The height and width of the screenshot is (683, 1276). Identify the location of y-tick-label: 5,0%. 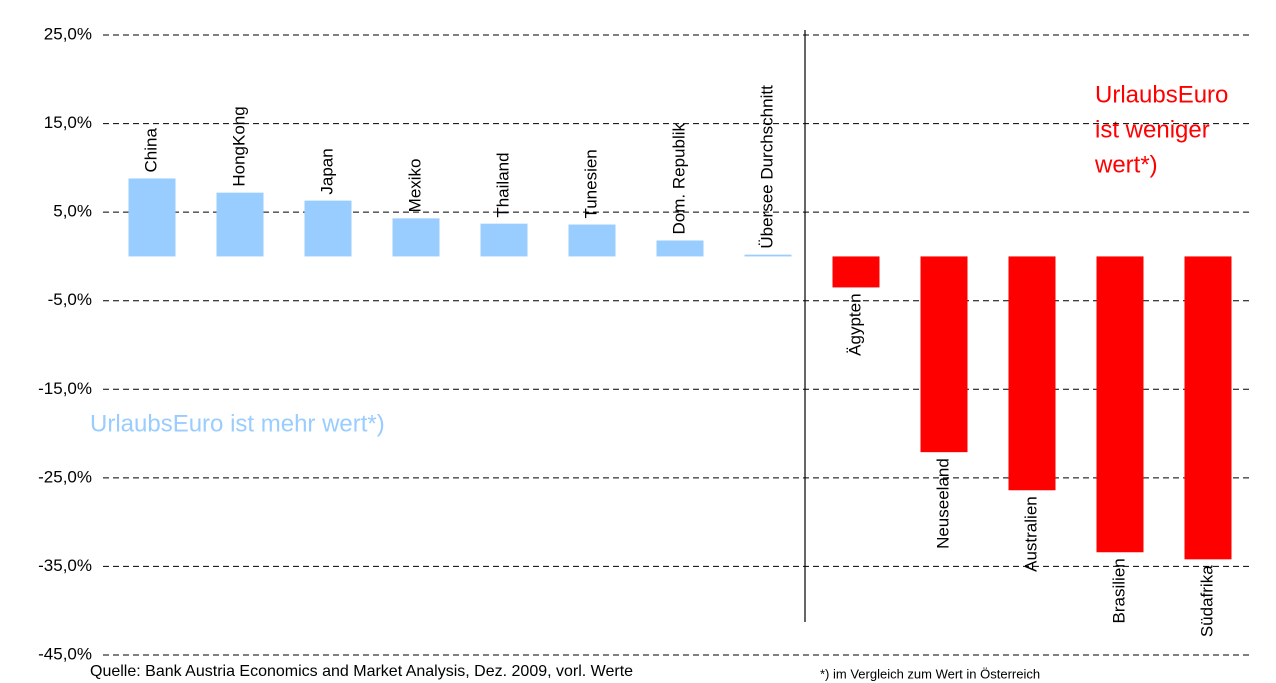
(72, 211).